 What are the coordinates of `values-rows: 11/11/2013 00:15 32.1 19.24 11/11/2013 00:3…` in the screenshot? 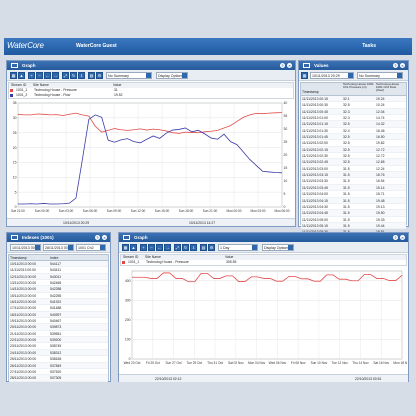 It's located at (353, 172).